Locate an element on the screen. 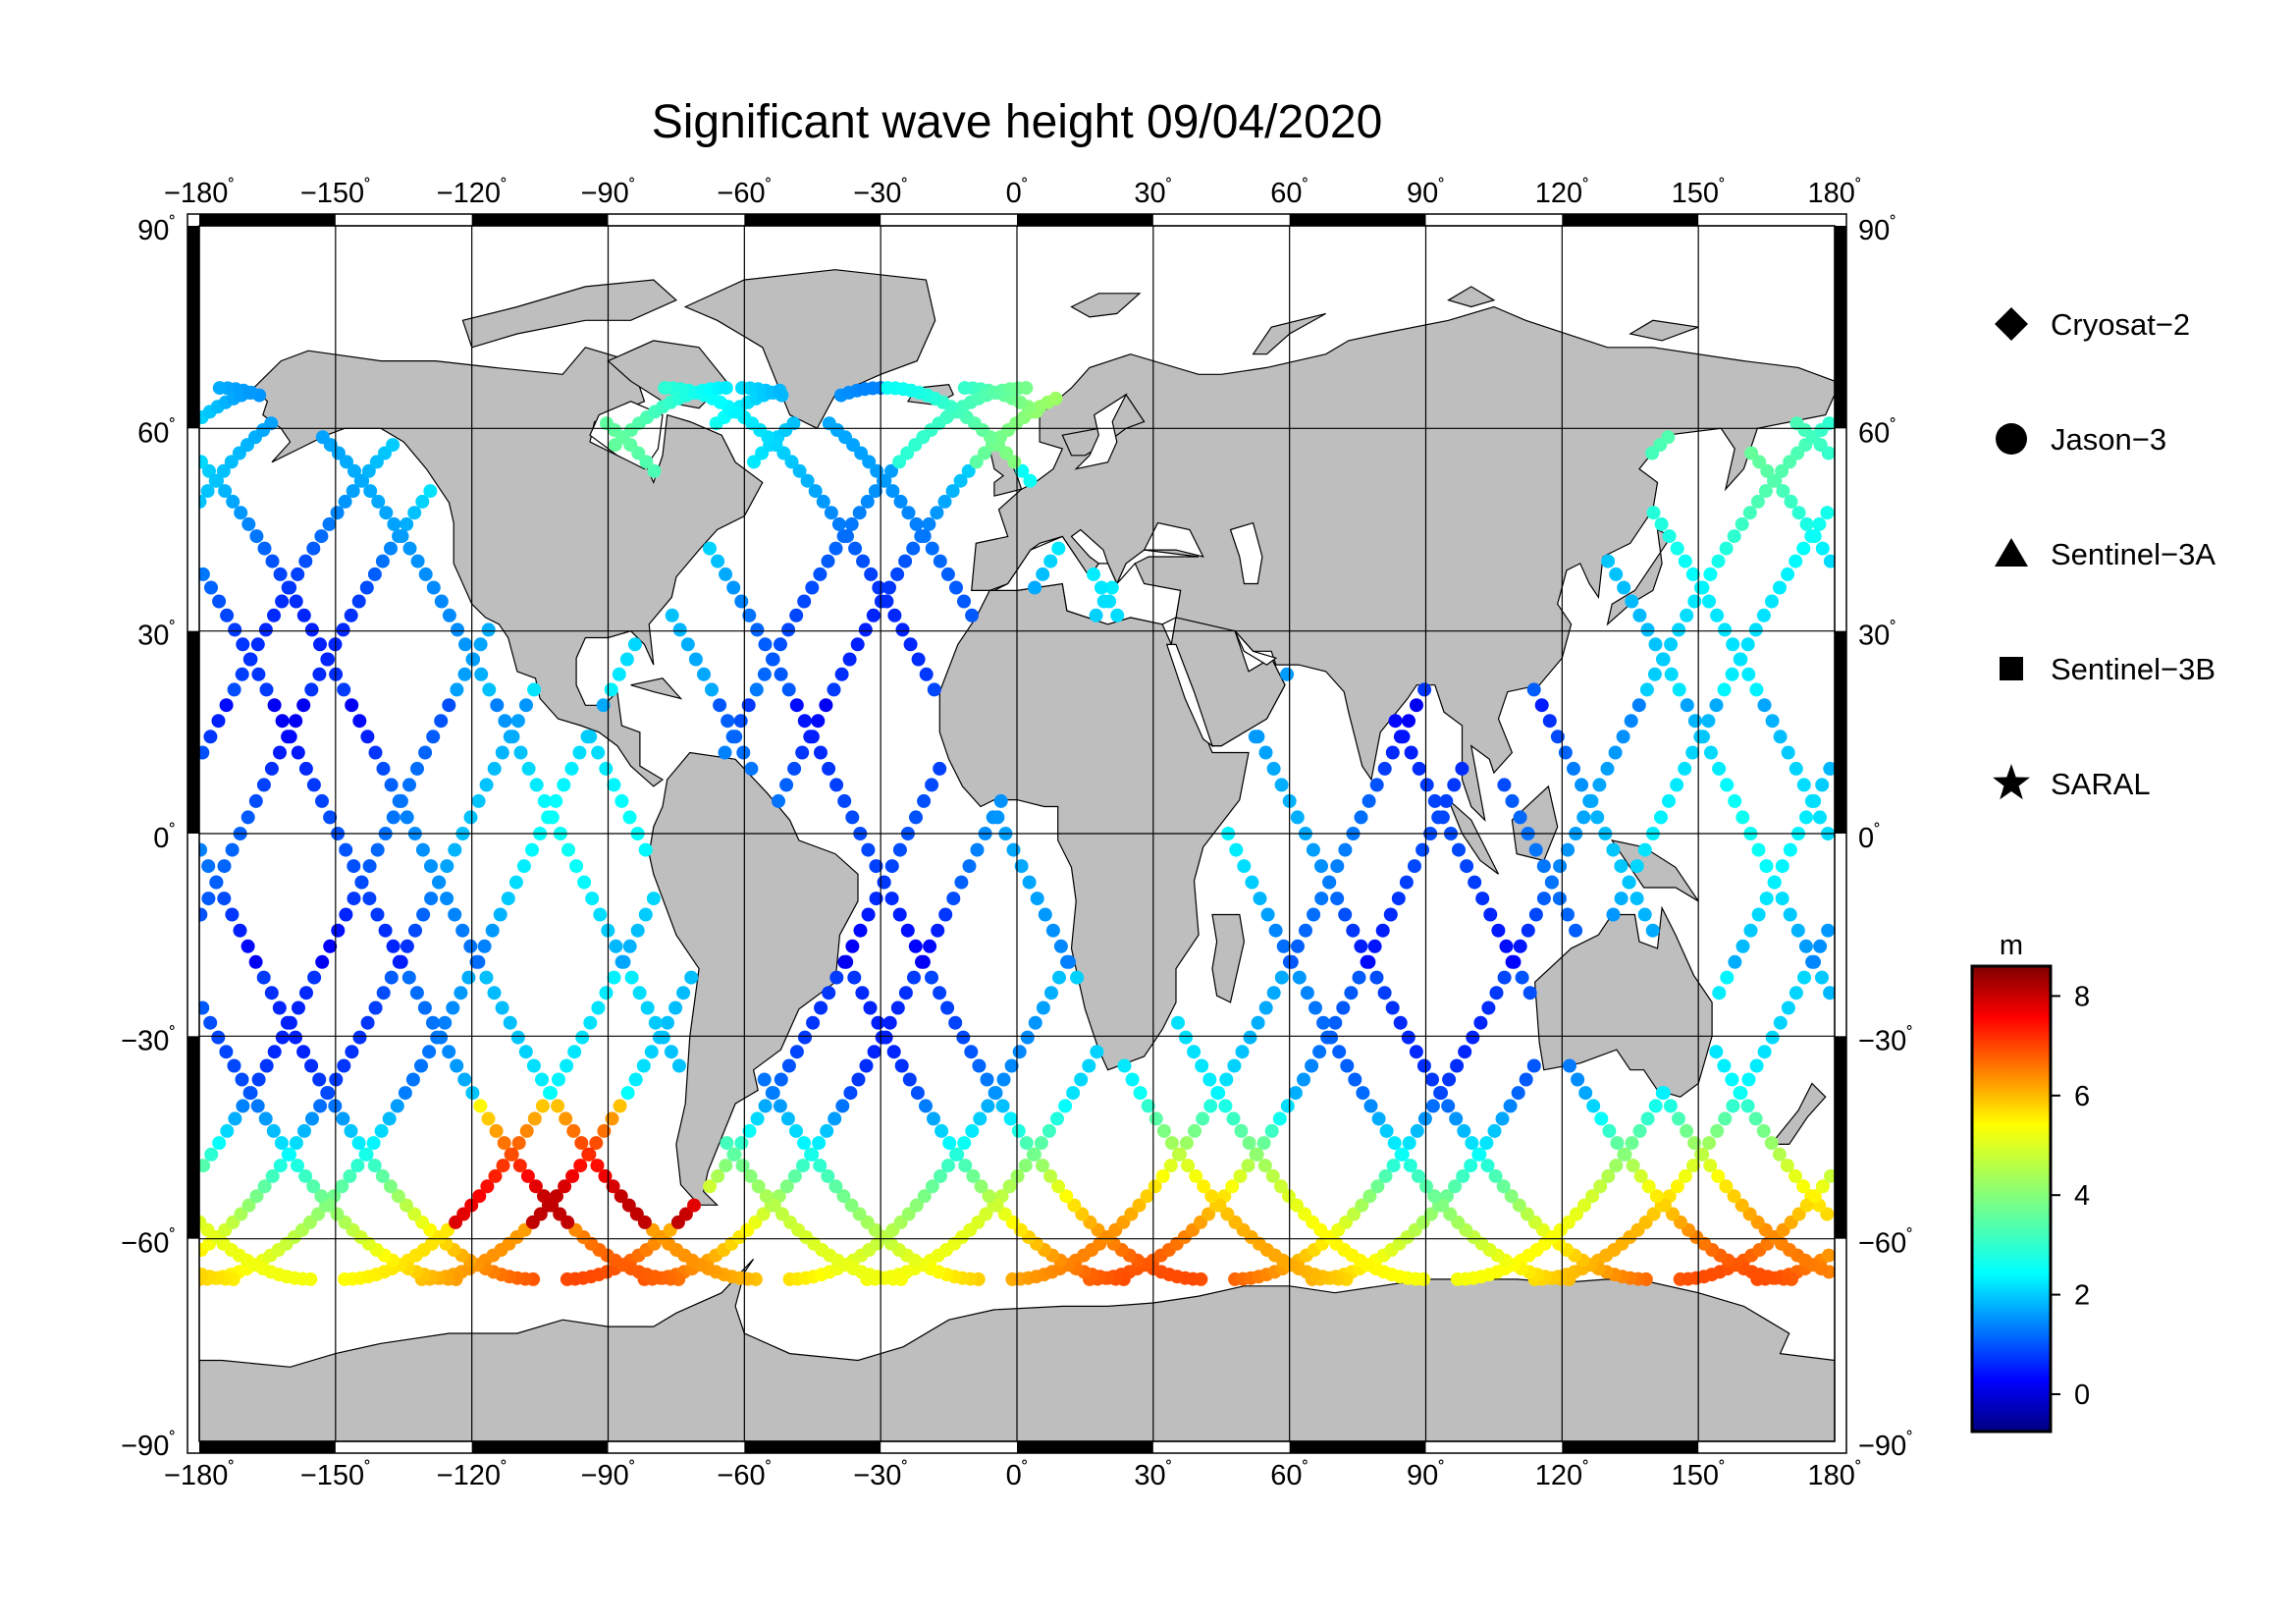  lat-tick-label-right: 30˚ is located at coordinates (1877, 636).